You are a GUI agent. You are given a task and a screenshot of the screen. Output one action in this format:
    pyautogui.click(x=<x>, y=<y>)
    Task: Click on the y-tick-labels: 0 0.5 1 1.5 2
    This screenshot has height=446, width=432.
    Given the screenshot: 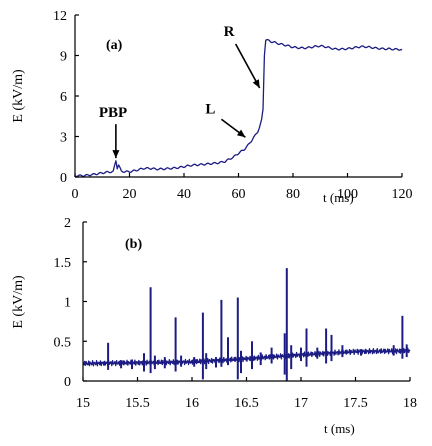 What is the action you would take?
    pyautogui.click(x=63, y=303)
    